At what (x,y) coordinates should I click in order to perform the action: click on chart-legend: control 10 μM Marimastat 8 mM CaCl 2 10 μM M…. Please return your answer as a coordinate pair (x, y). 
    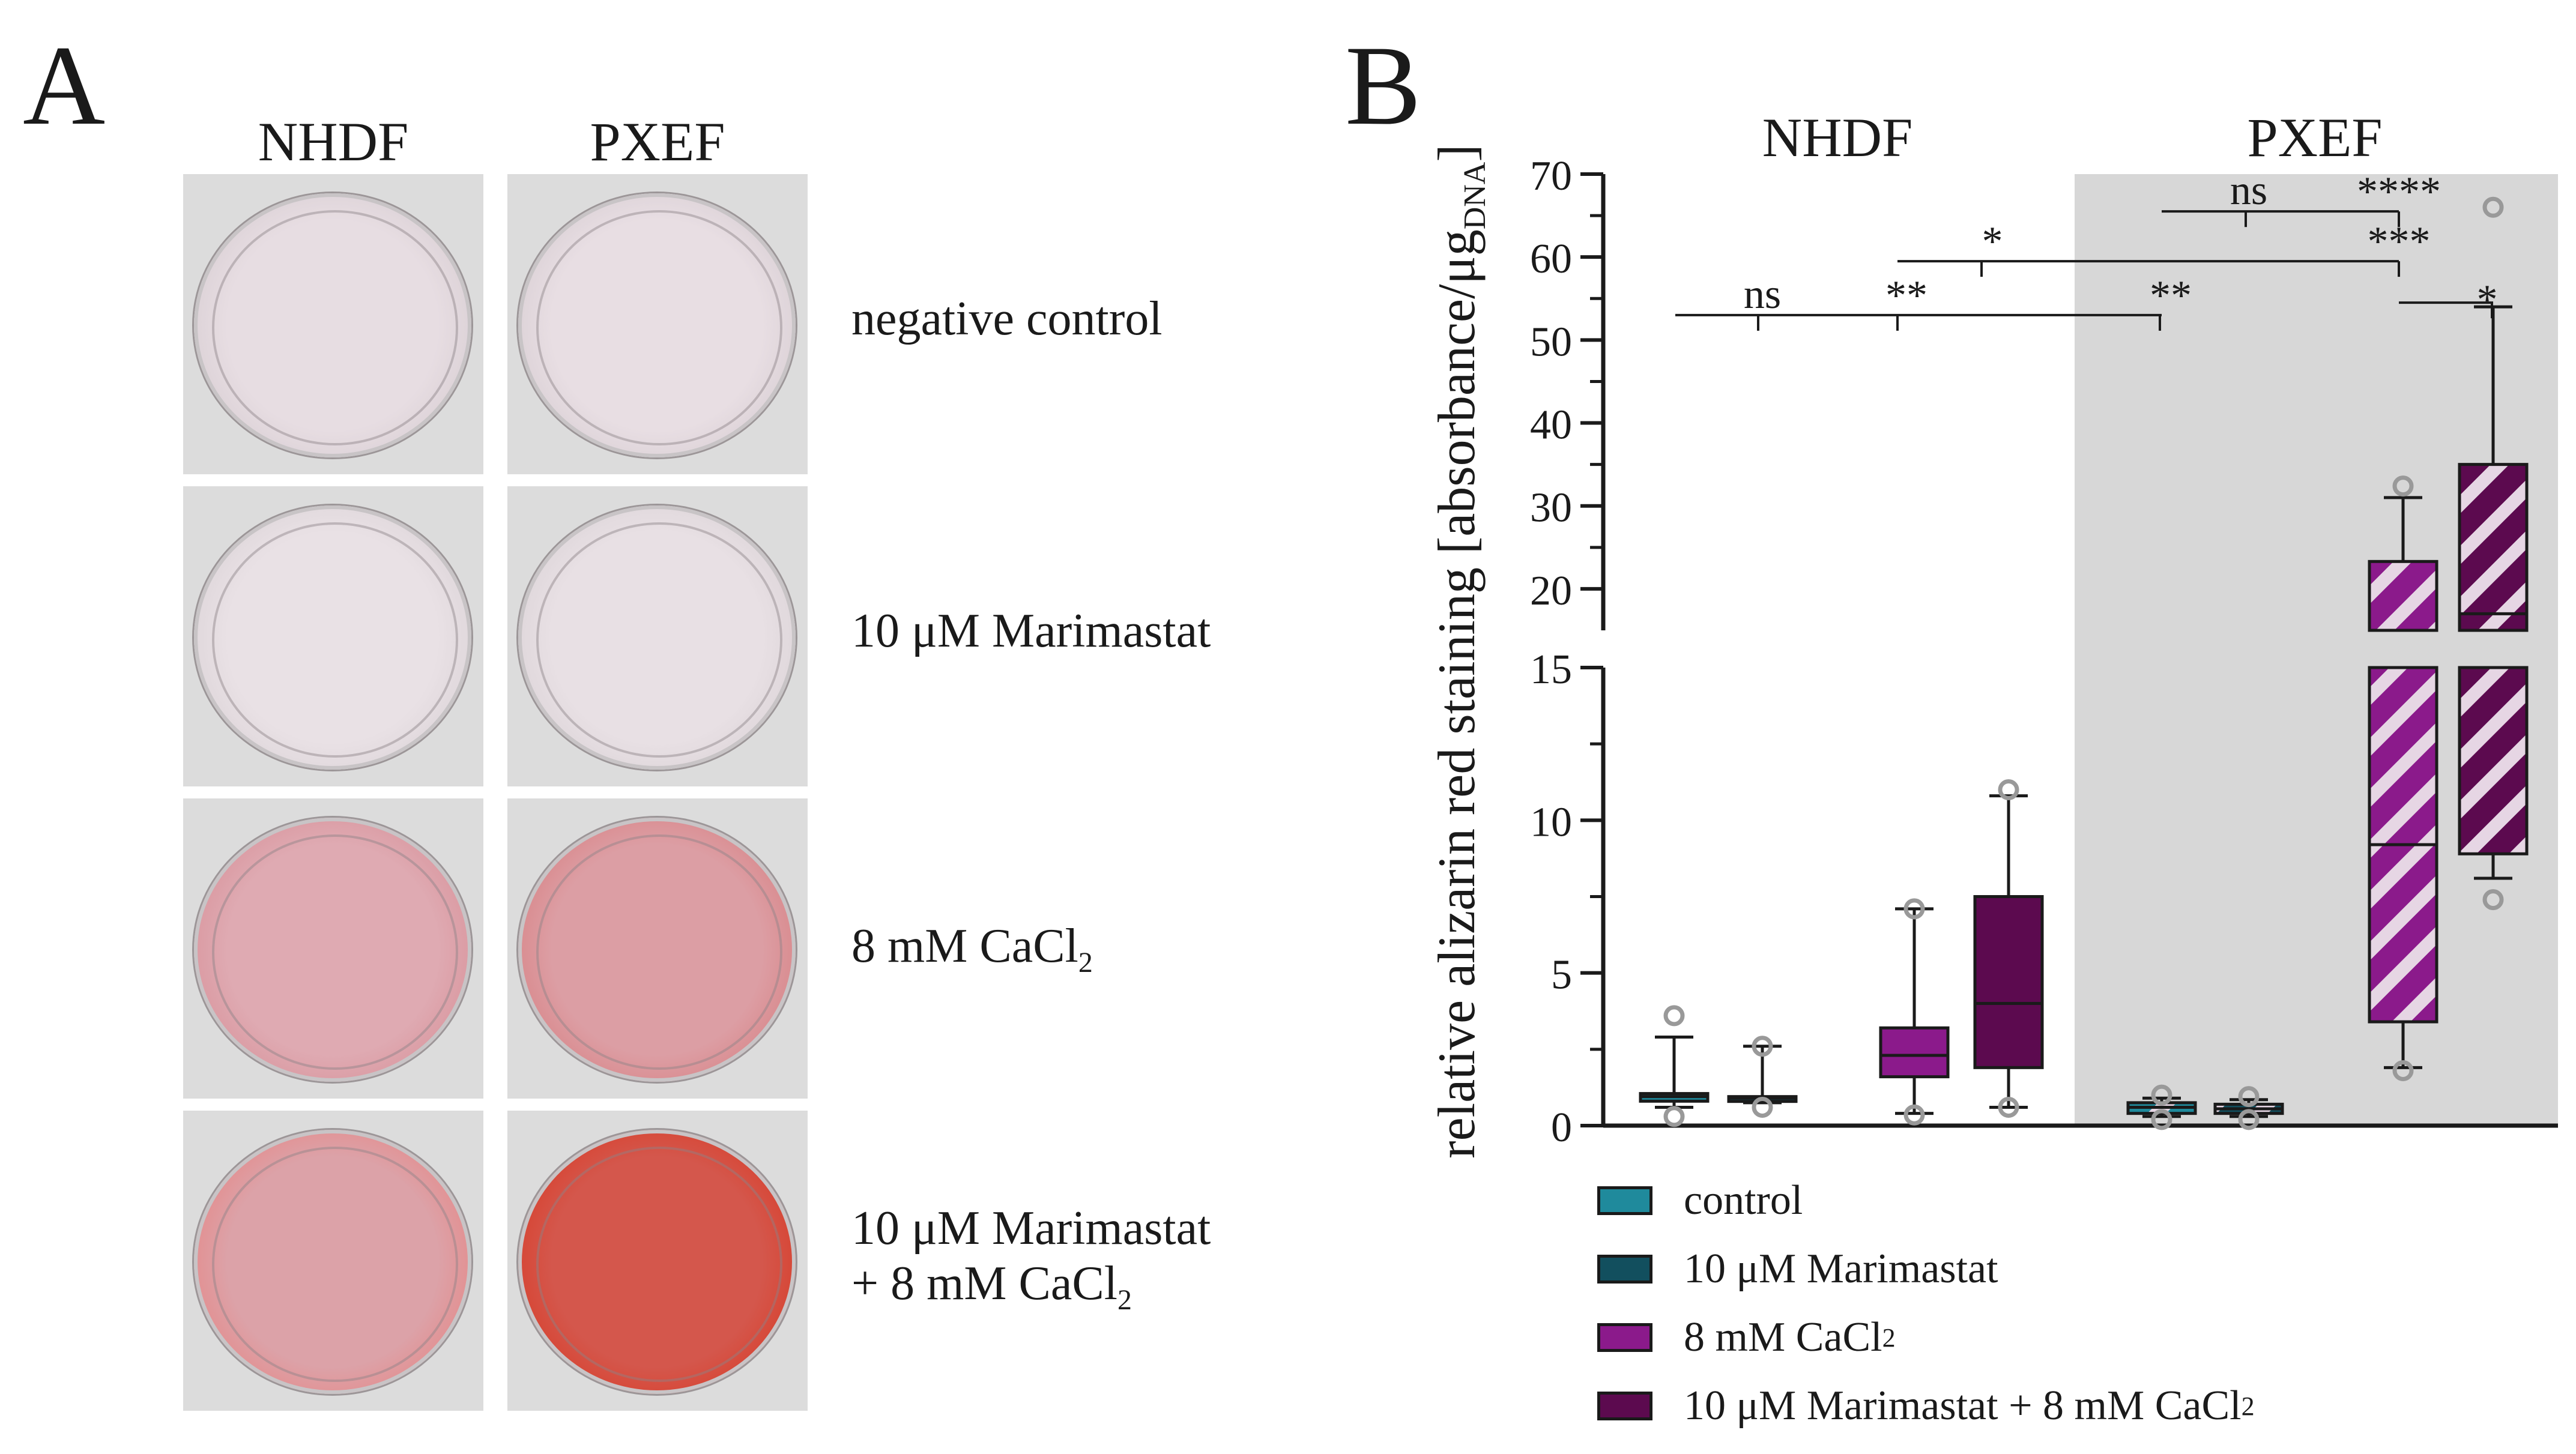
    Looking at the image, I should click on (2047, 1309).